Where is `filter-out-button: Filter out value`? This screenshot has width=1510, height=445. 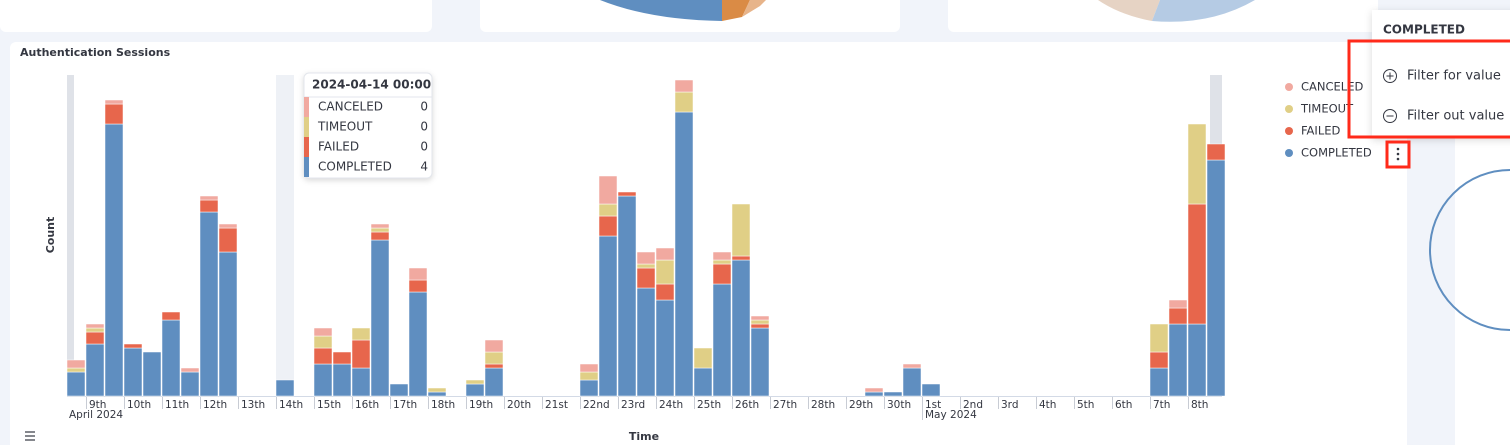
filter-out-button: Filter out value is located at coordinates (1444, 116).